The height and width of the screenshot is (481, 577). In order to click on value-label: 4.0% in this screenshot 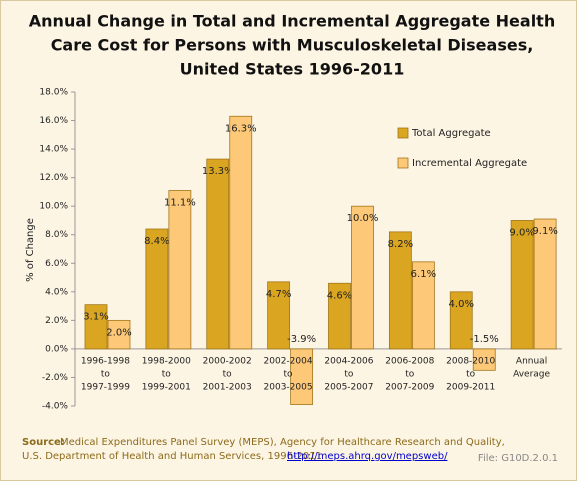, I will do `click(461, 304)`.